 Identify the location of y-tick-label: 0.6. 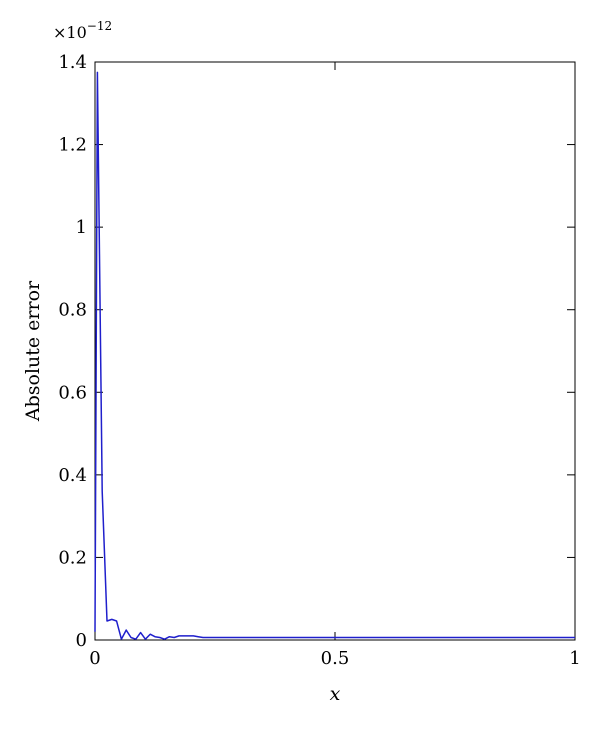
(72, 392).